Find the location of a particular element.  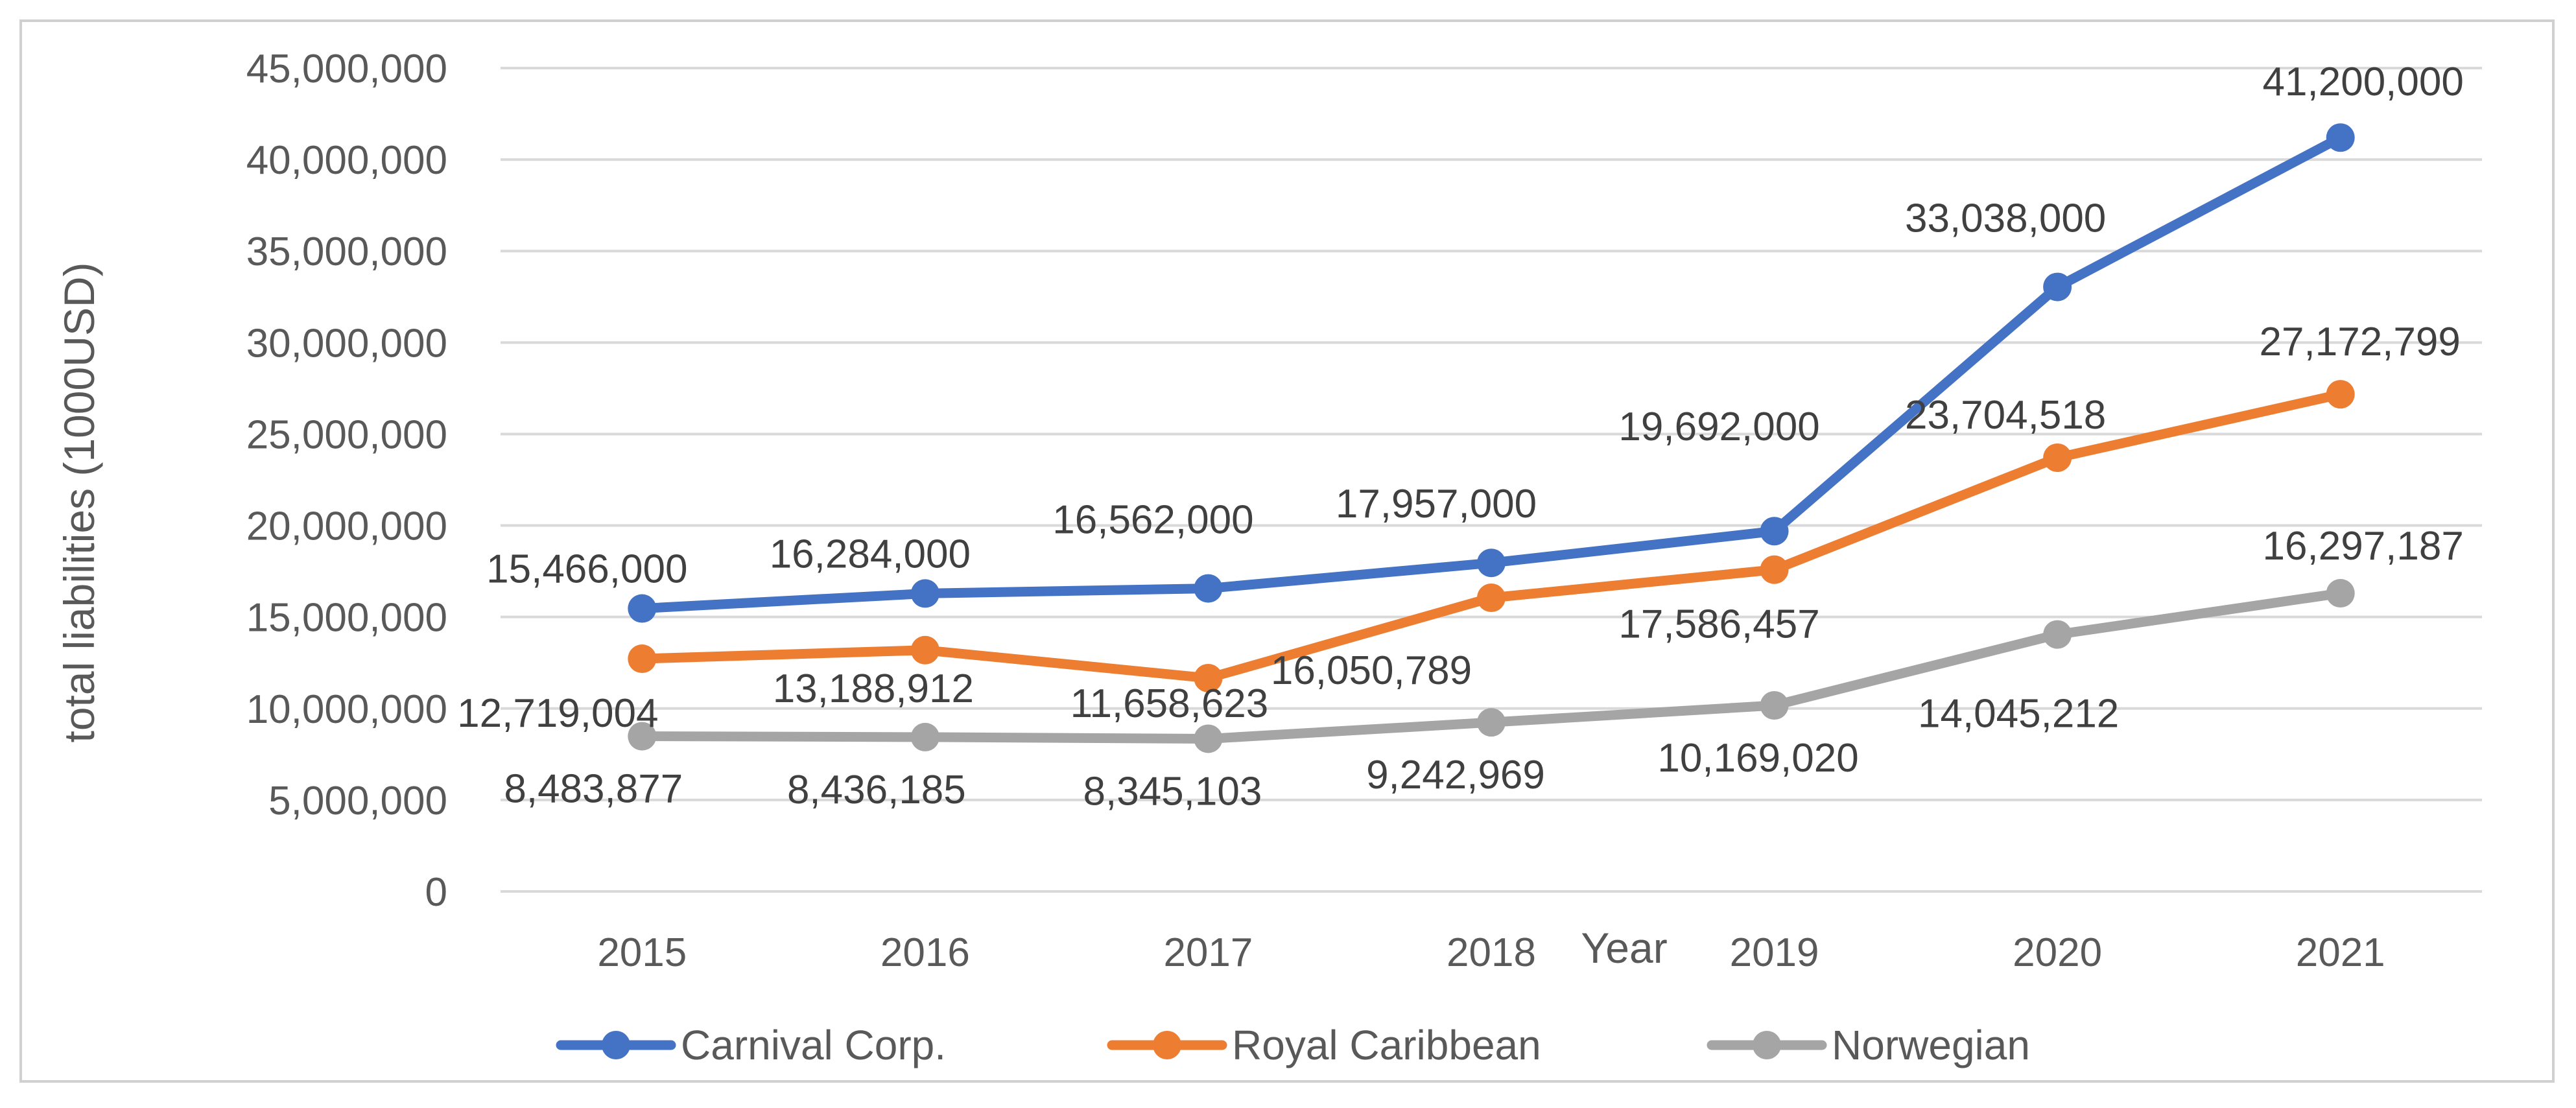

y-tick-label: 5,000,000 is located at coordinates (358, 801).